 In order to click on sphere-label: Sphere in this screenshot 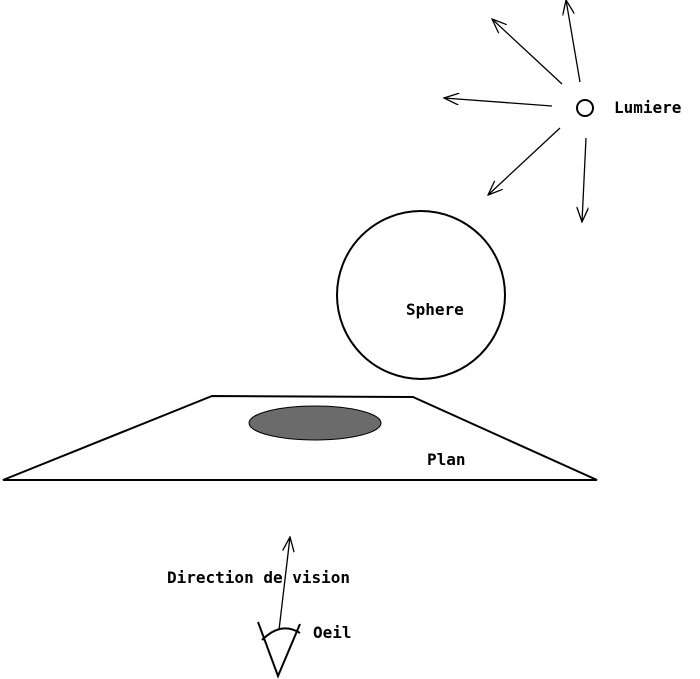, I will do `click(435, 309)`.